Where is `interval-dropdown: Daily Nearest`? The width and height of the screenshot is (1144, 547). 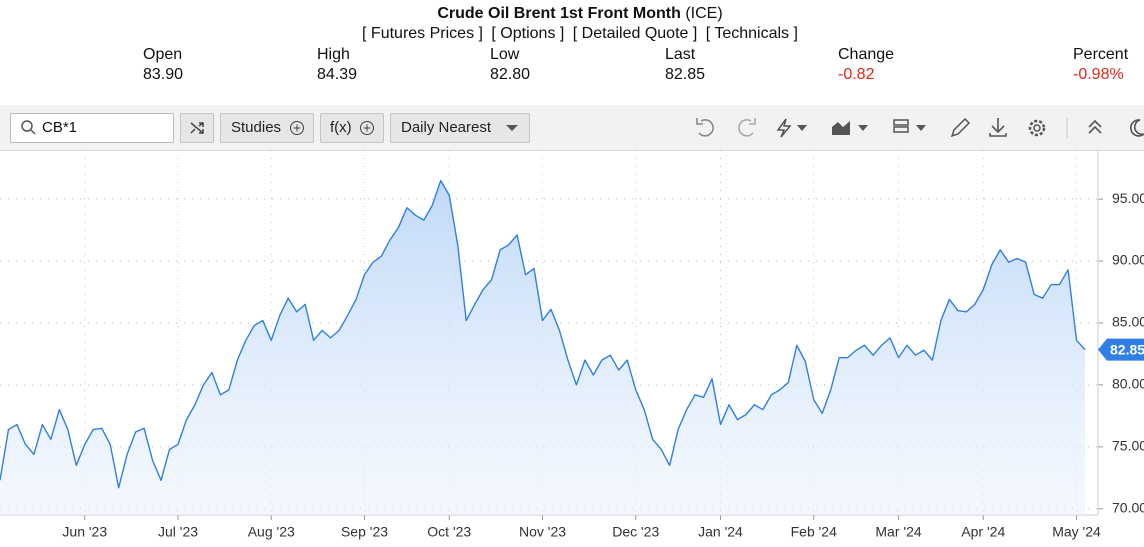 interval-dropdown: Daily Nearest is located at coordinates (460, 128).